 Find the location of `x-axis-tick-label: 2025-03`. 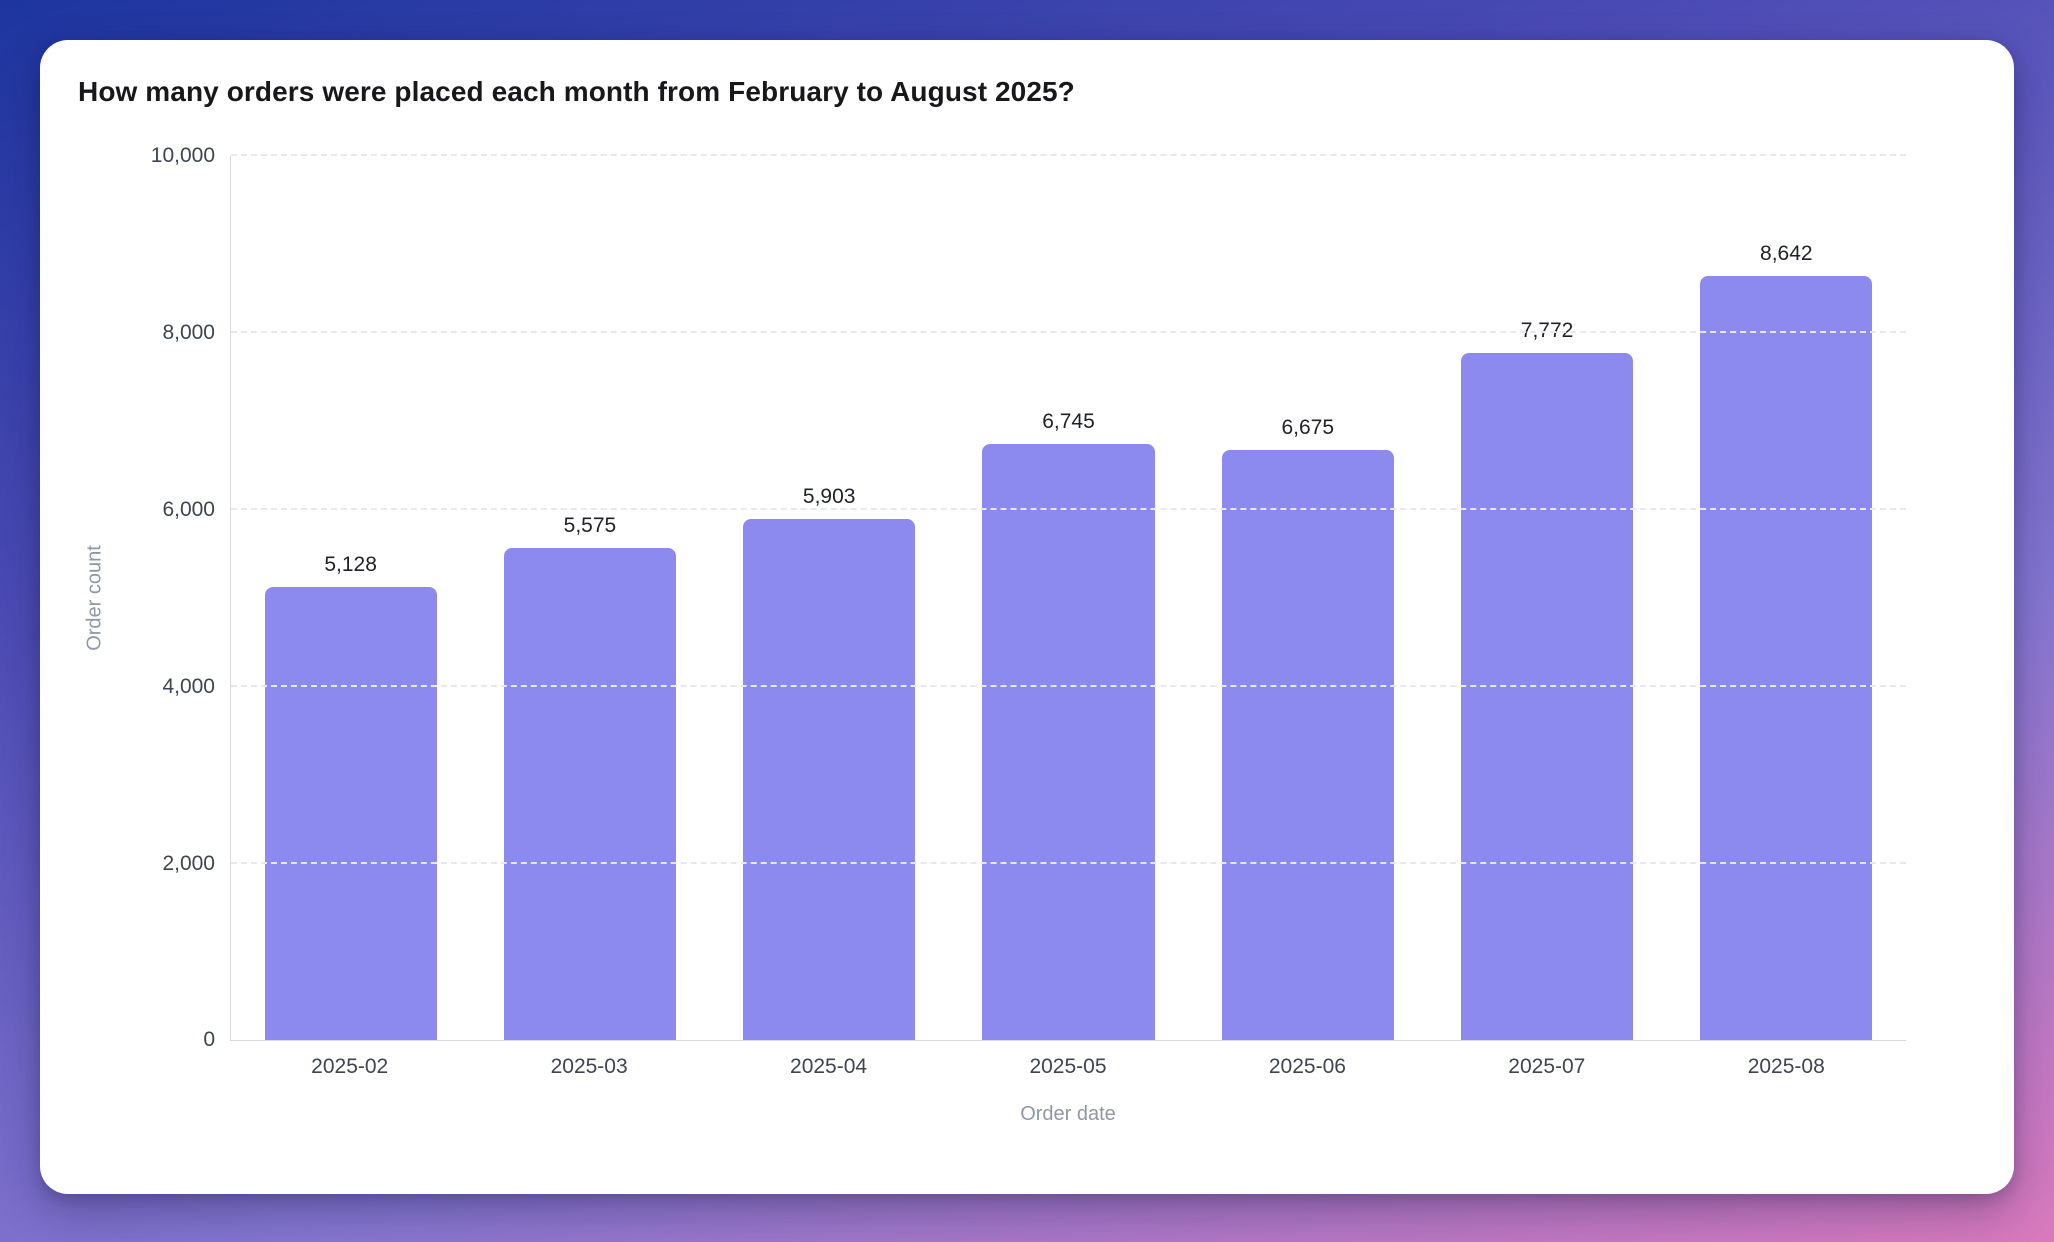

x-axis-tick-label: 2025-03 is located at coordinates (589, 1067).